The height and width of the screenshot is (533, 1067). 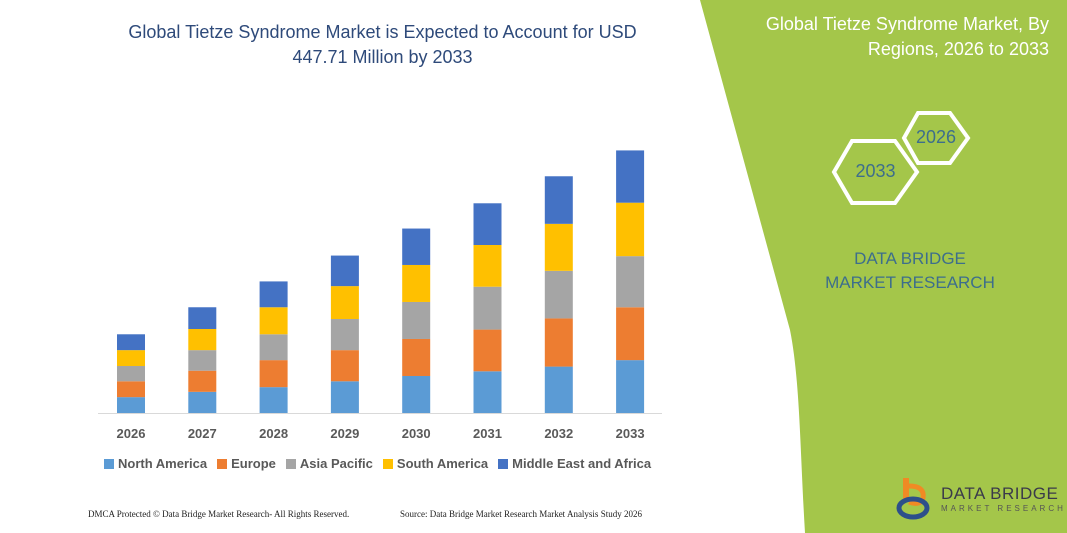 I want to click on legend-label: Middle East and Africa, so click(x=582, y=463).